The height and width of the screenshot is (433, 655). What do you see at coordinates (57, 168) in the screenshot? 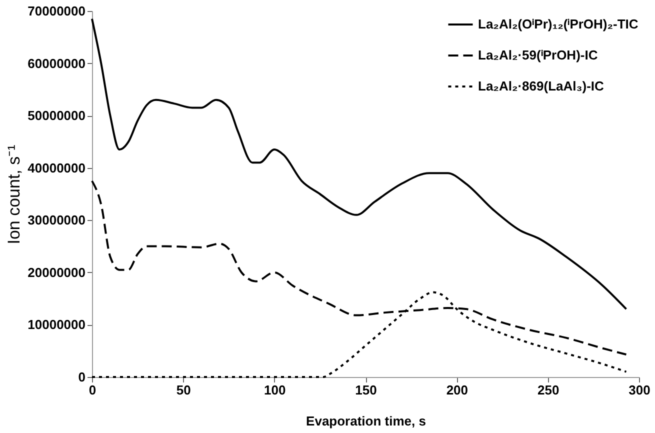
I see `y-tick-label: 40000000` at bounding box center [57, 168].